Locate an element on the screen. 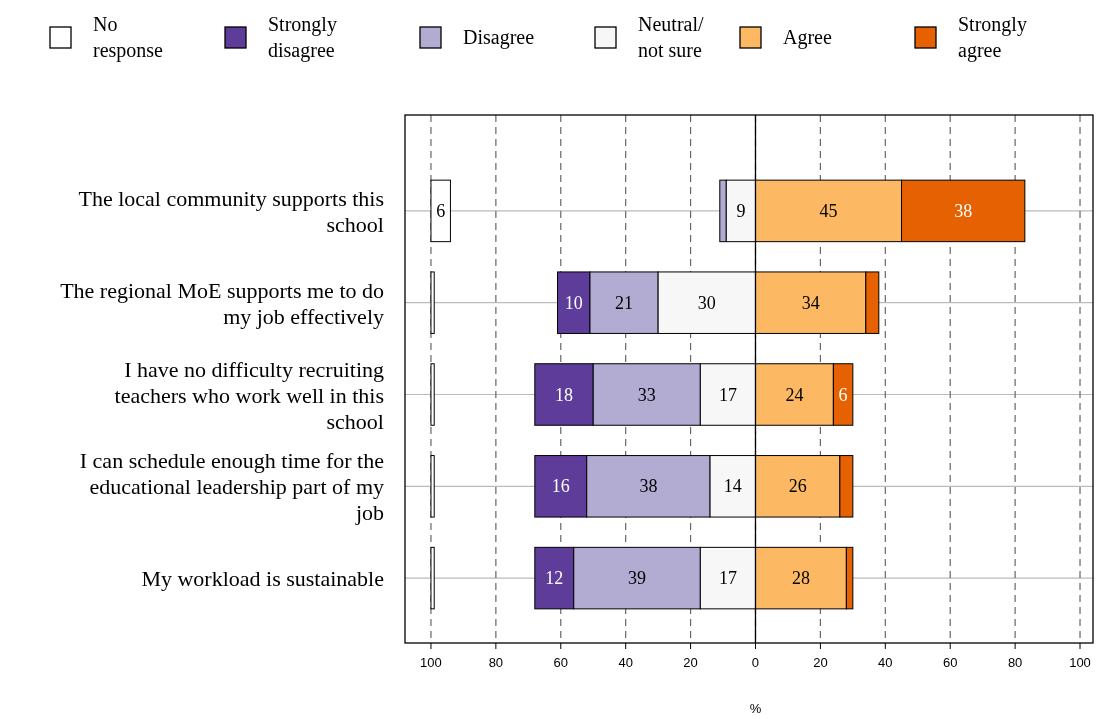 The image size is (1104, 719). data-label: 26 is located at coordinates (797, 486).